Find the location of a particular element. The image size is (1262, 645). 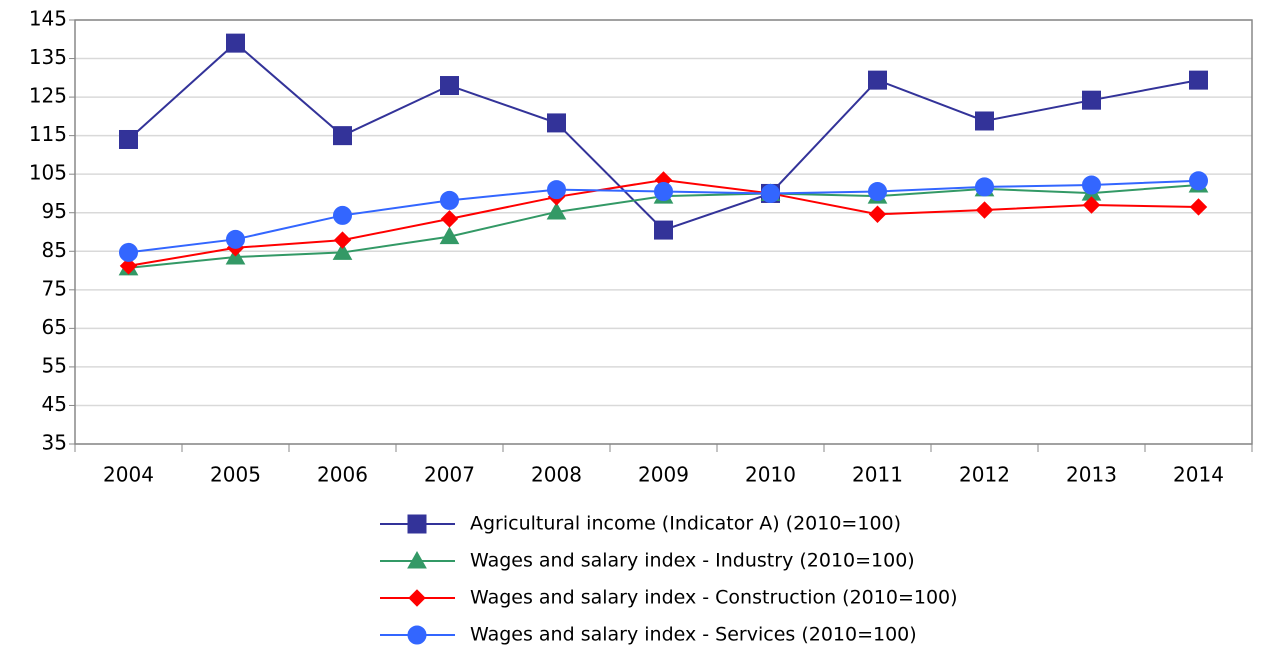

y-tick-label: 125 is located at coordinates (48, 96).